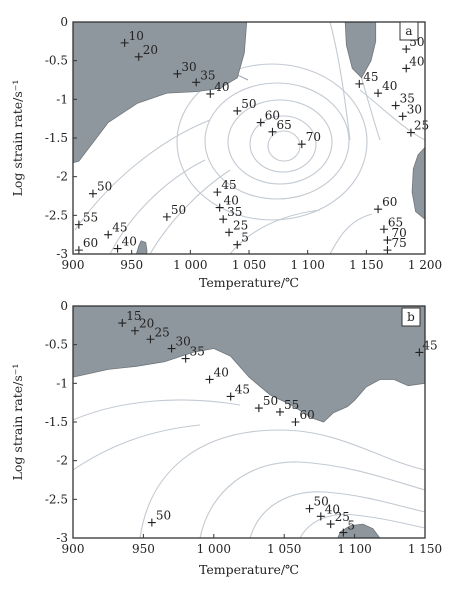 The width and height of the screenshot is (465, 592). What do you see at coordinates (287, 407) in the screenshot?
I see `panel-b-contour-marker: 55` at bounding box center [287, 407].